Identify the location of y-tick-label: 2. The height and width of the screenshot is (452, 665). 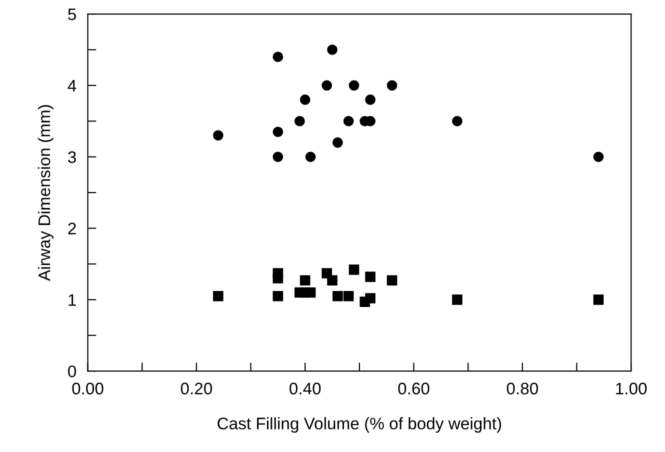
(72, 228).